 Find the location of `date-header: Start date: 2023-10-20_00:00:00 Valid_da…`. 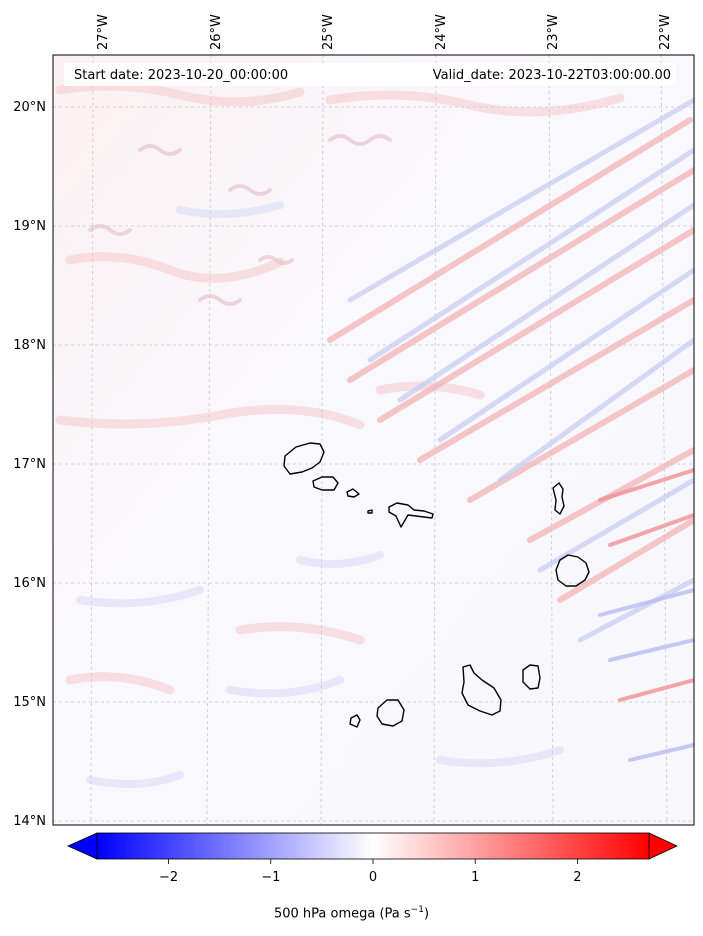

date-header: Start date: 2023-10-20_00:00:00 Valid_da… is located at coordinates (370, 74).